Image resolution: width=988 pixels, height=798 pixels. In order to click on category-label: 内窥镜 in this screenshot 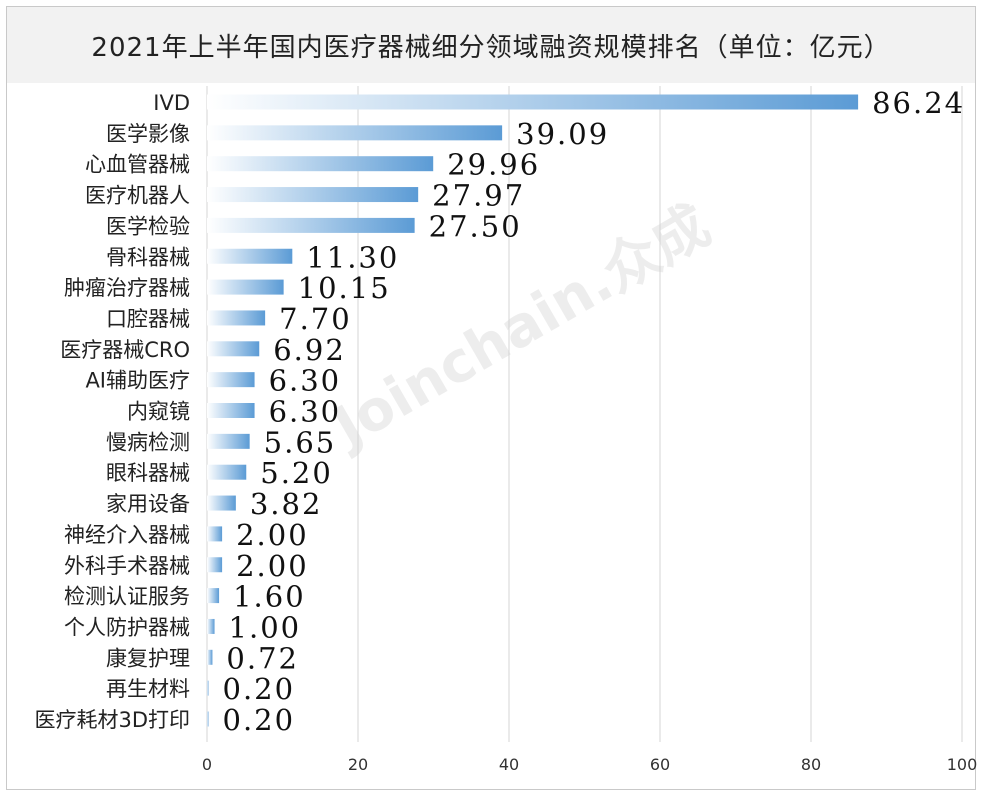, I will do `click(158, 412)`.